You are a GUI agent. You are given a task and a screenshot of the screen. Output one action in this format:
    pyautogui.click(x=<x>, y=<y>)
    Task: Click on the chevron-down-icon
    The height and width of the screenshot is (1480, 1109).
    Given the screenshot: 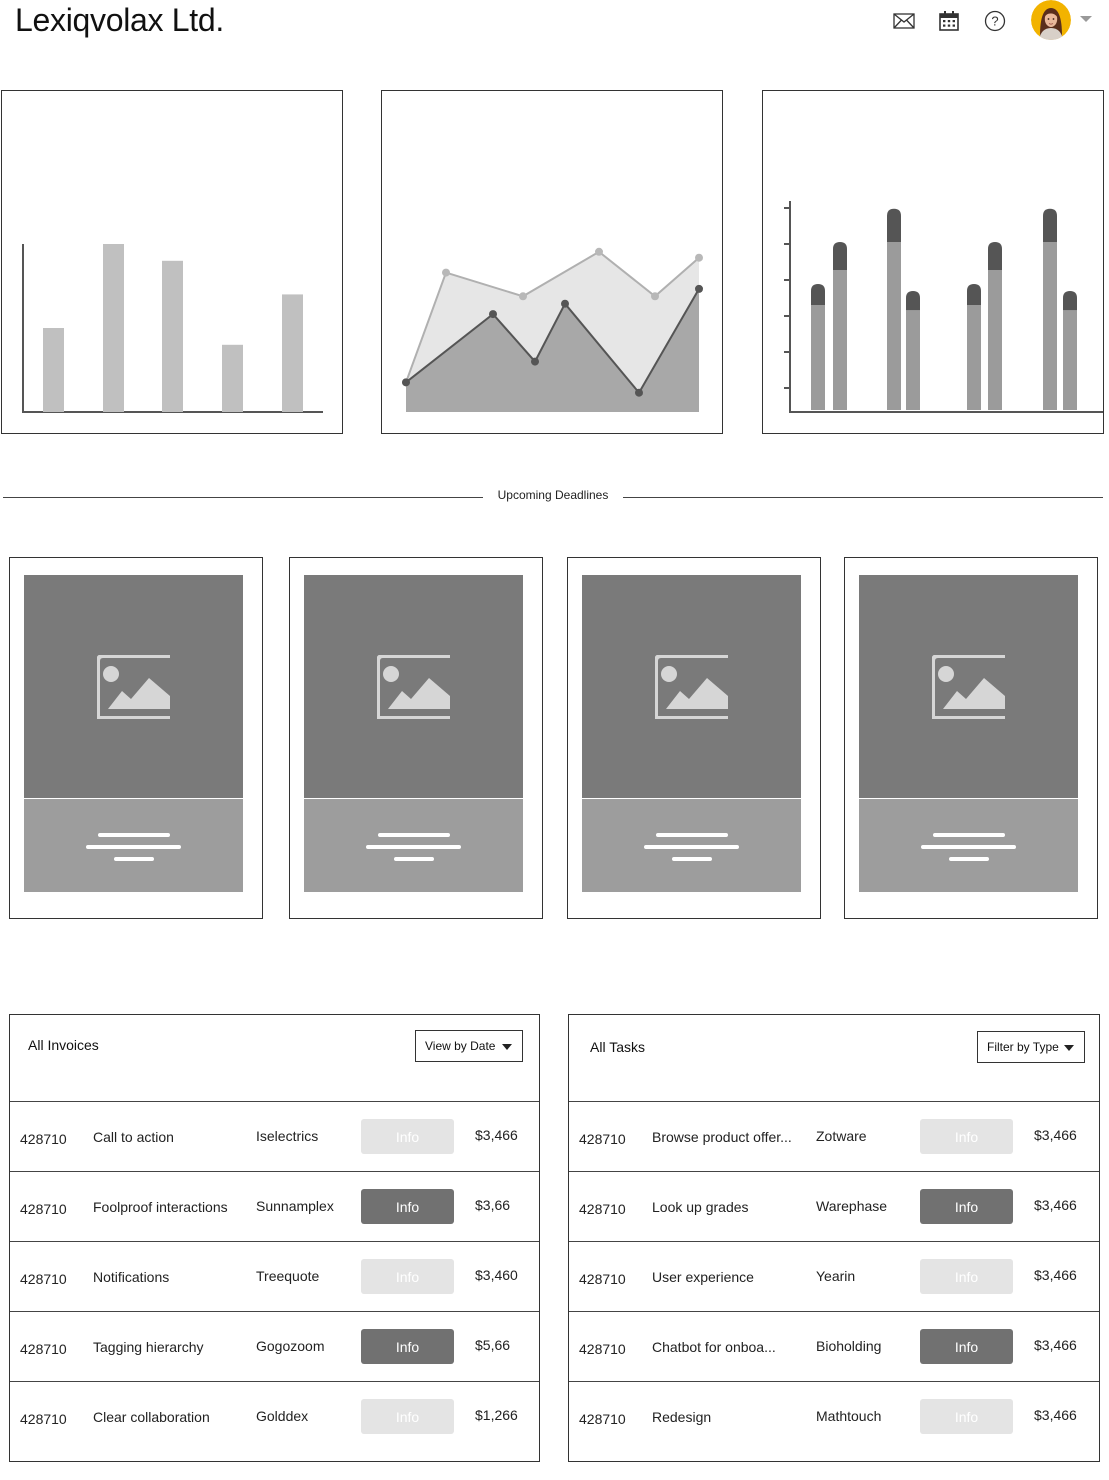 What is the action you would take?
    pyautogui.click(x=1086, y=19)
    